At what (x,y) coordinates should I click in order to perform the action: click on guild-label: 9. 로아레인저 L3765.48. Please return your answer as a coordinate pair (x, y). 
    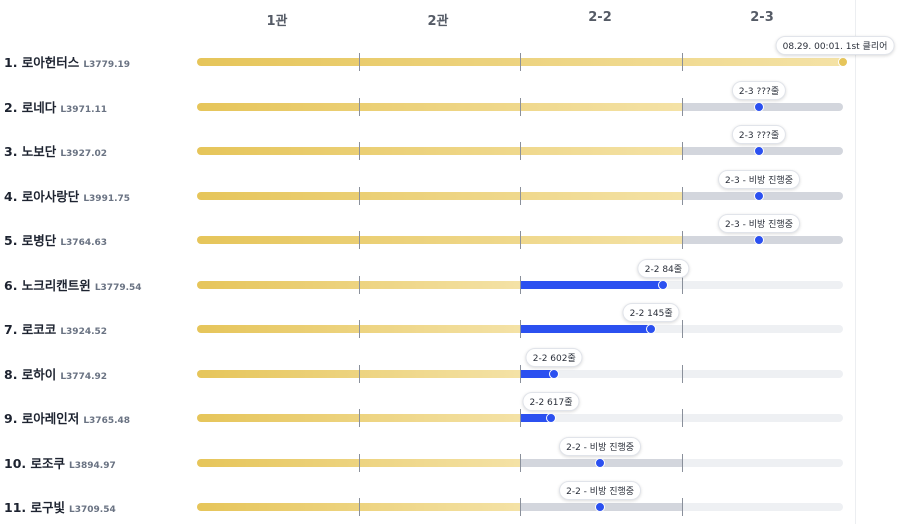
    Looking at the image, I should click on (67, 418).